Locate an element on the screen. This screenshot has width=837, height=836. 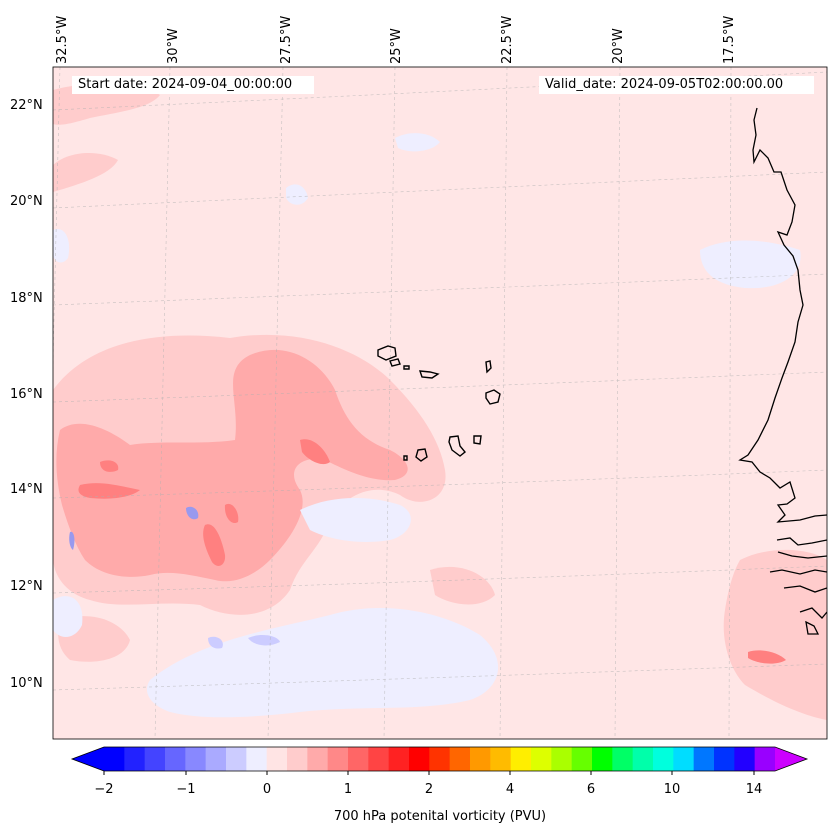
colorbar-tick-label: −2 is located at coordinates (104, 789).